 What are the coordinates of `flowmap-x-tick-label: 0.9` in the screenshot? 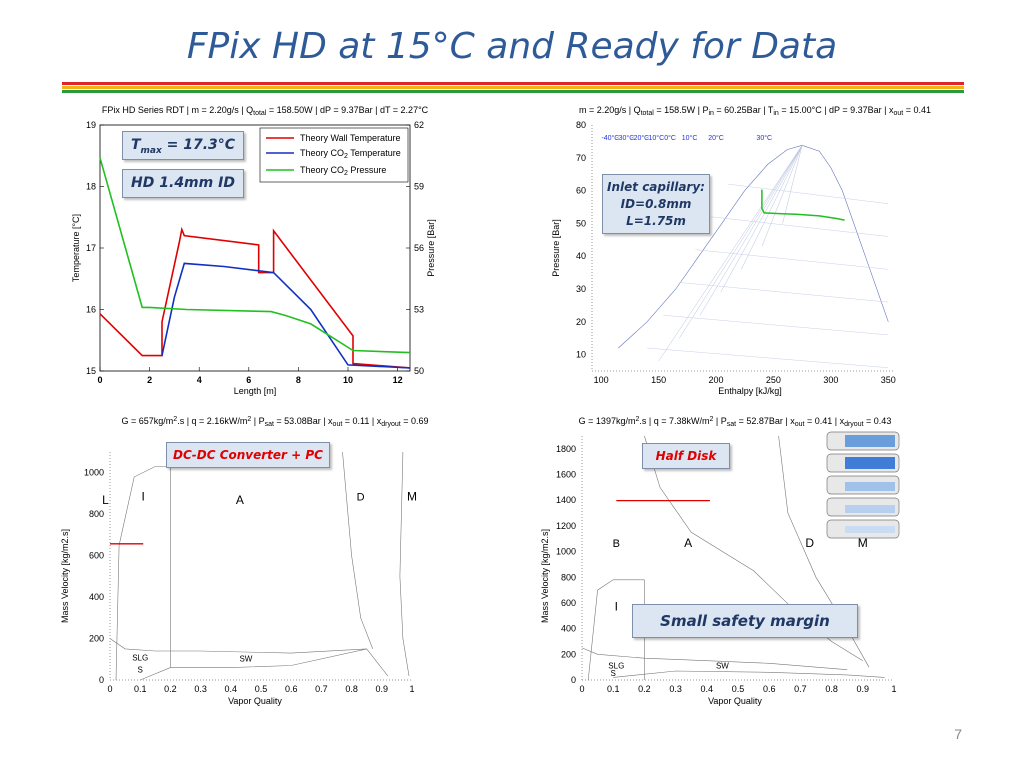 It's located at (382, 689).